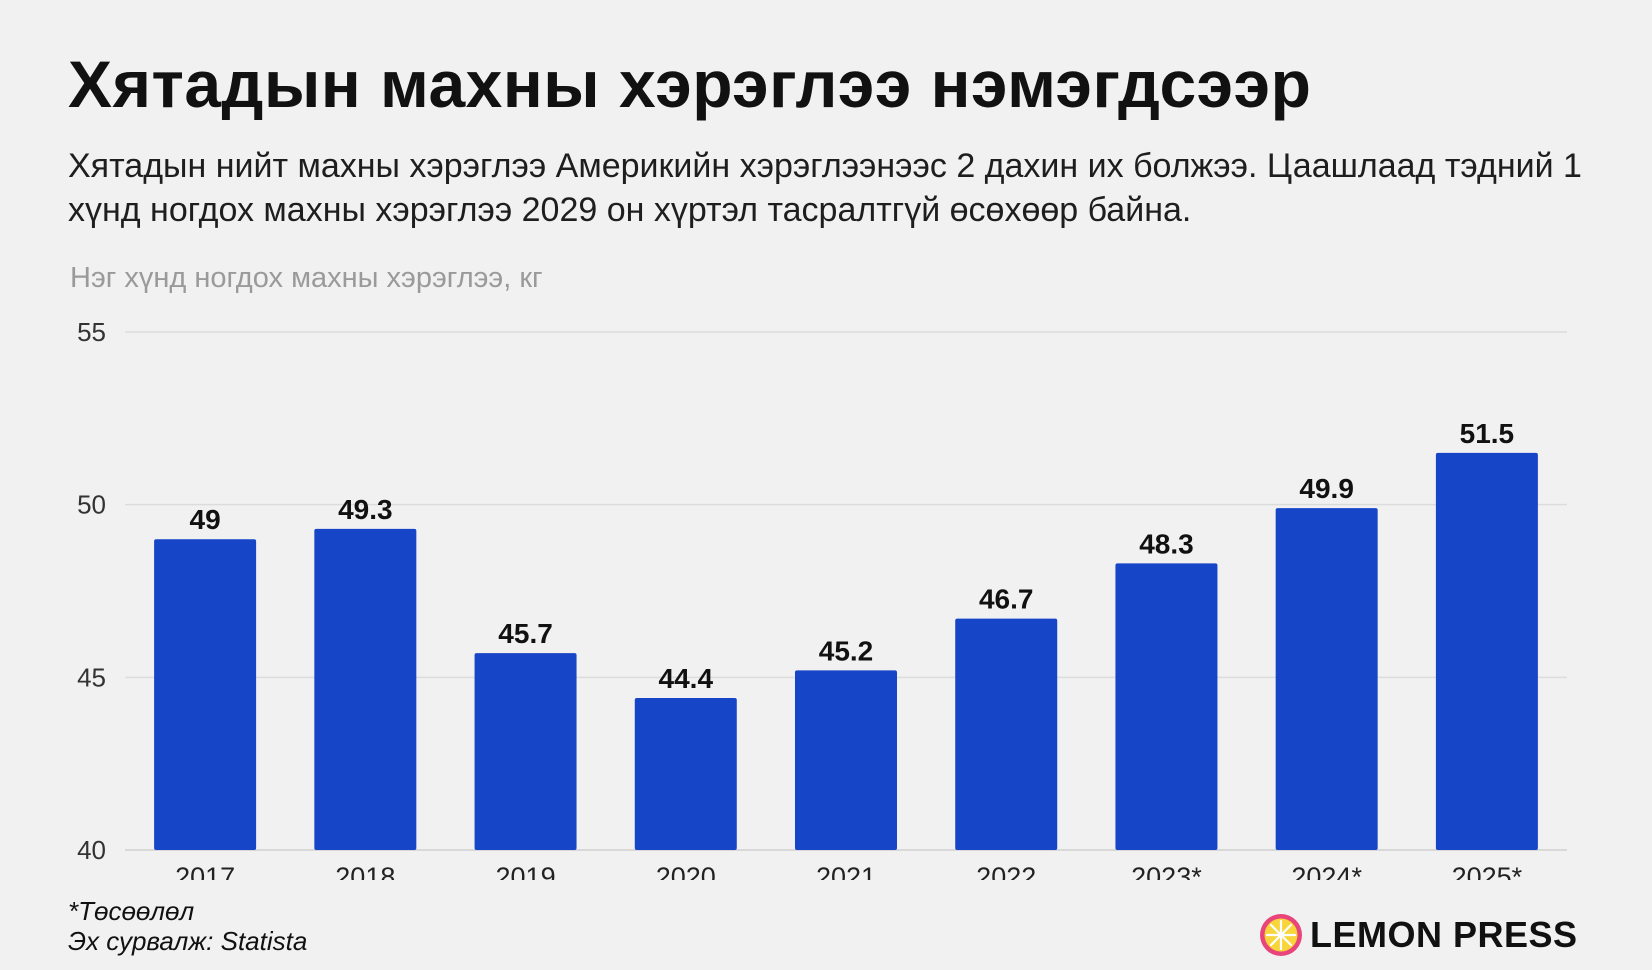  I want to click on y-axis-label: Нэг хүнд ногдох махны хэрэглээ, кг, so click(306, 278).